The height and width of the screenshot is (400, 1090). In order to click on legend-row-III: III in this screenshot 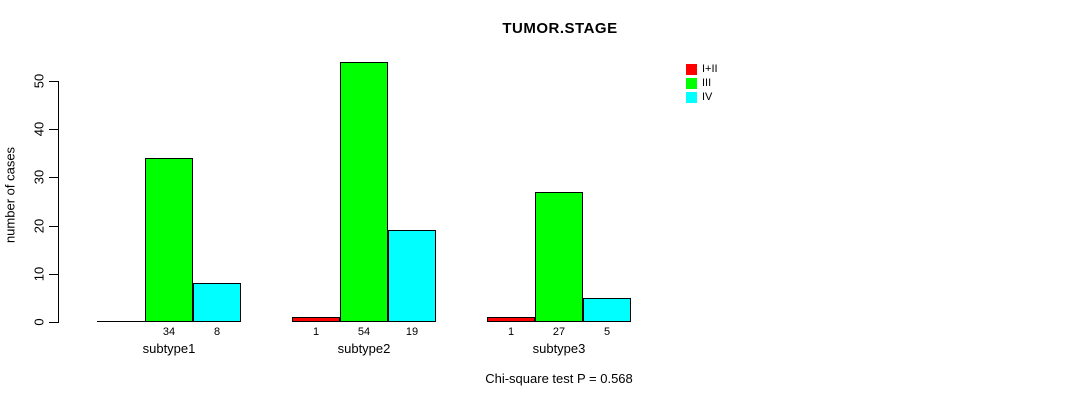, I will do `click(702, 83)`.